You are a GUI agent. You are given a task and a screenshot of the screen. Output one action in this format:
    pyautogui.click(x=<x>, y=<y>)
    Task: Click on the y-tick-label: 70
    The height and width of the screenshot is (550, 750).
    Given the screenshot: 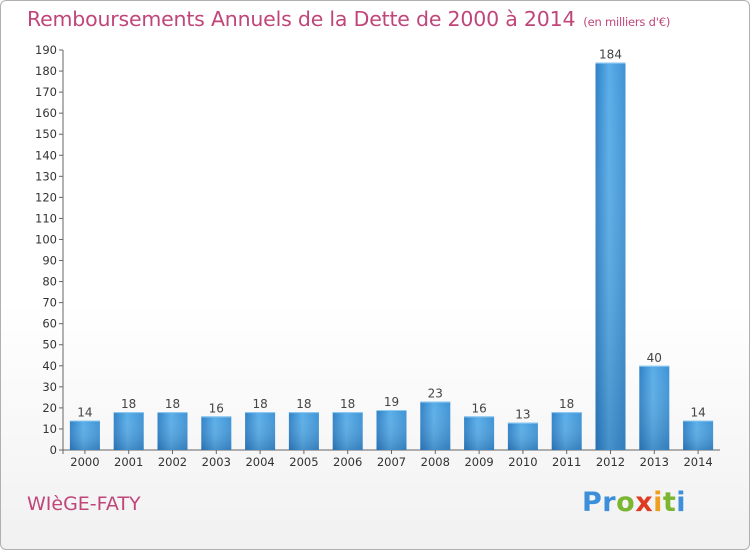 What is the action you would take?
    pyautogui.click(x=49, y=303)
    